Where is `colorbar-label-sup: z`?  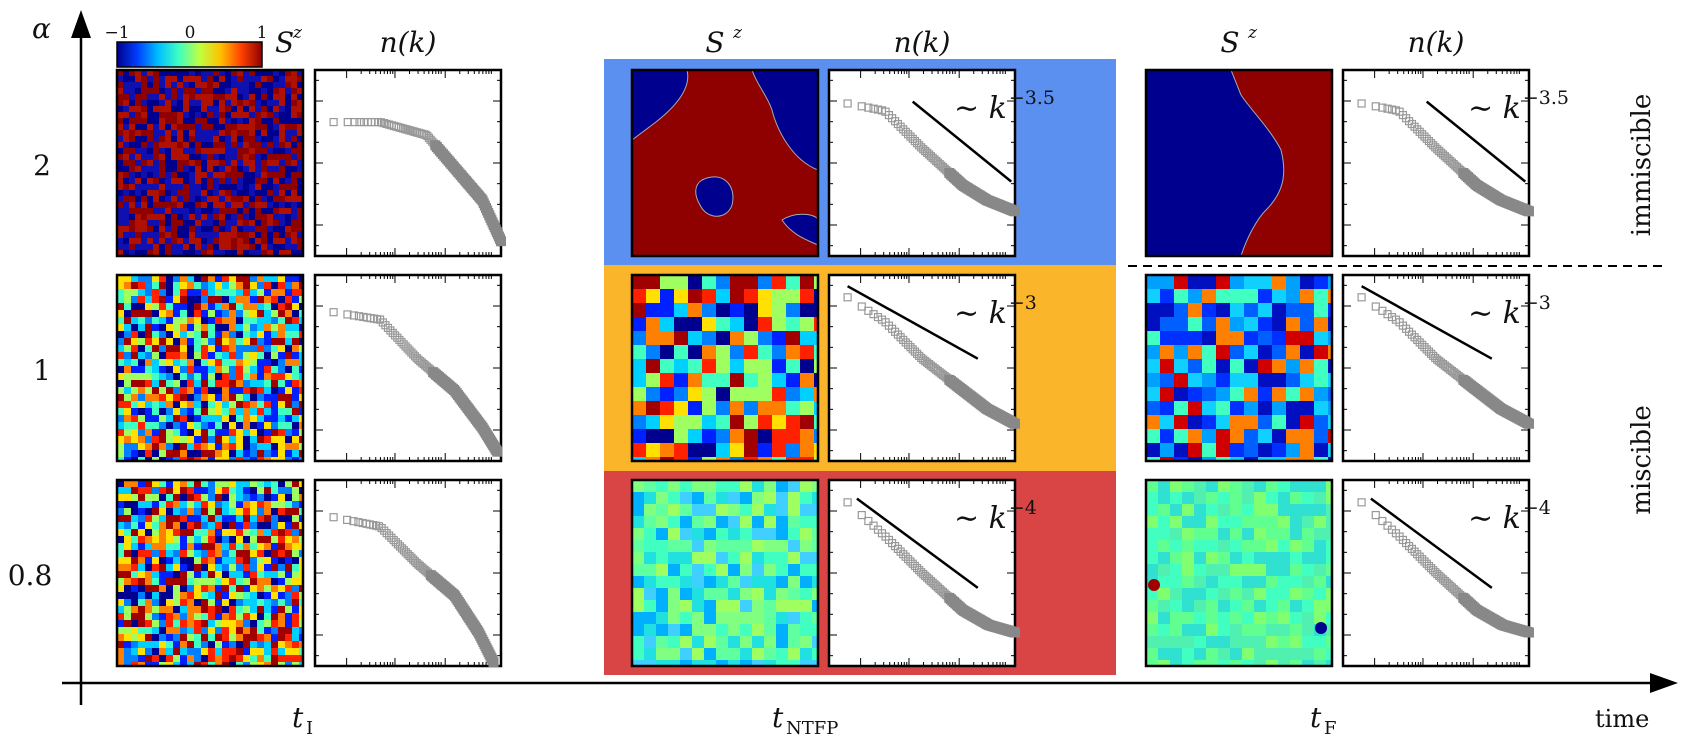 colorbar-label-sup: z is located at coordinates (297, 33).